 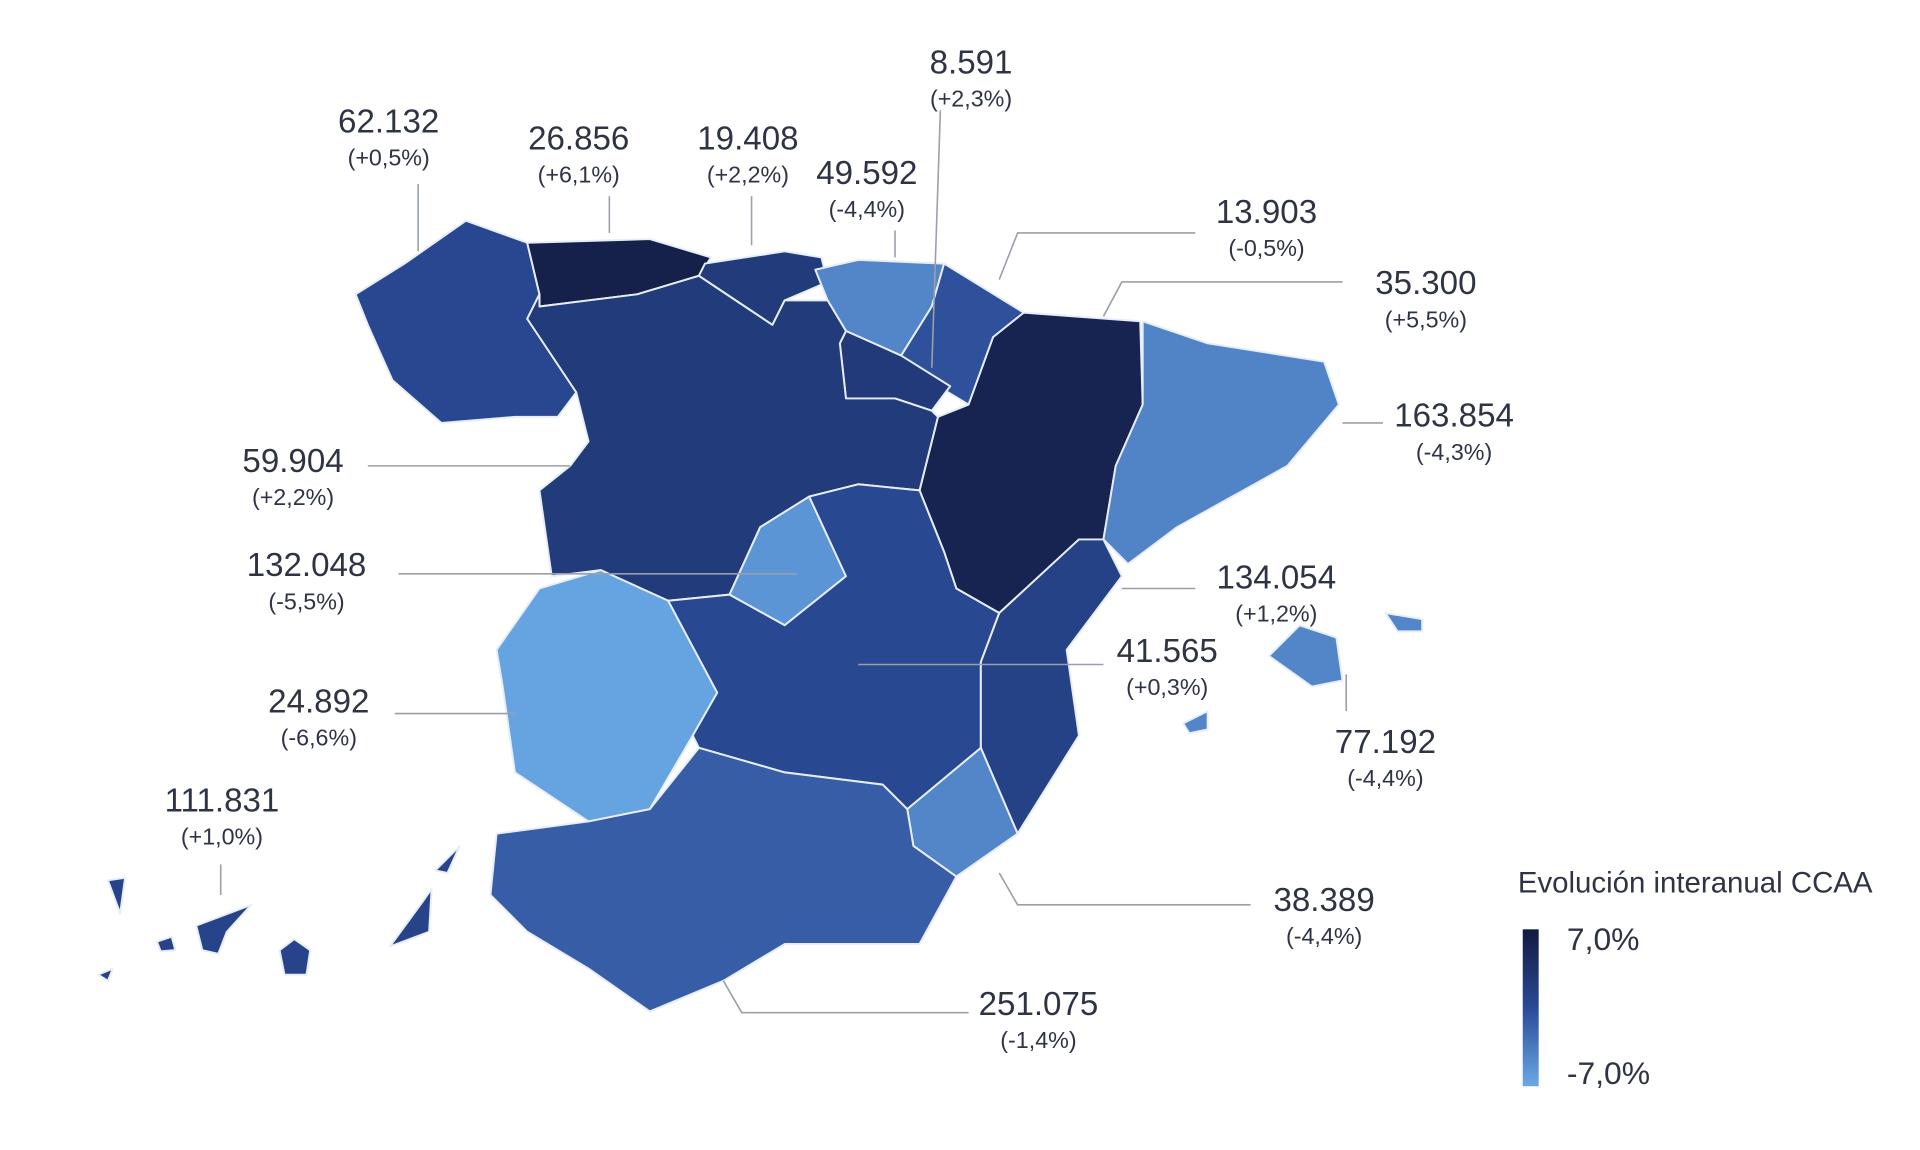 I want to click on region-change: (+2,3%), so click(x=971, y=99).